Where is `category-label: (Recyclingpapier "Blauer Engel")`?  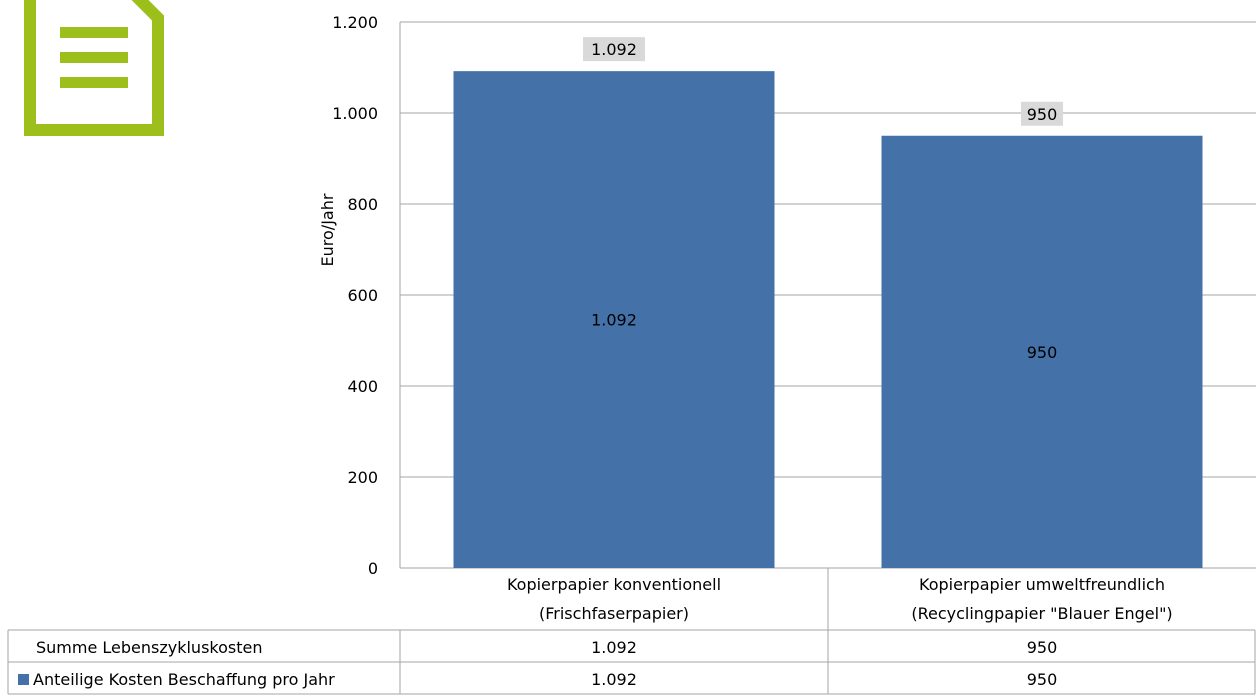
category-label: (Recyclingpapier "Blauer Engel") is located at coordinates (1041, 613).